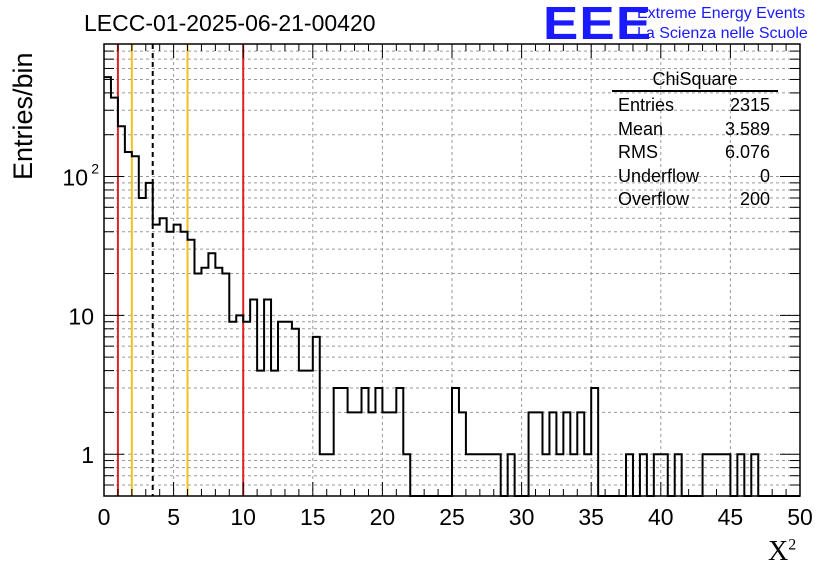 Image resolution: width=836 pixels, height=572 pixels. What do you see at coordinates (778, 551) in the screenshot?
I see `x-axis-label-base: X` at bounding box center [778, 551].